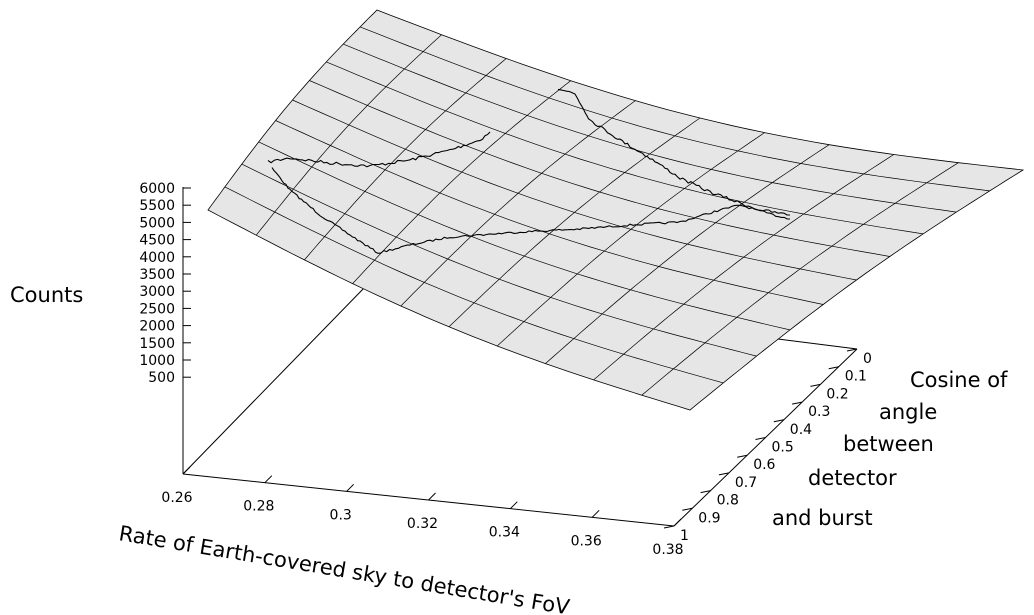 The width and height of the screenshot is (1034, 615). Describe the element at coordinates (157, 344) in the screenshot. I see `z-tick-label: 1500` at that location.